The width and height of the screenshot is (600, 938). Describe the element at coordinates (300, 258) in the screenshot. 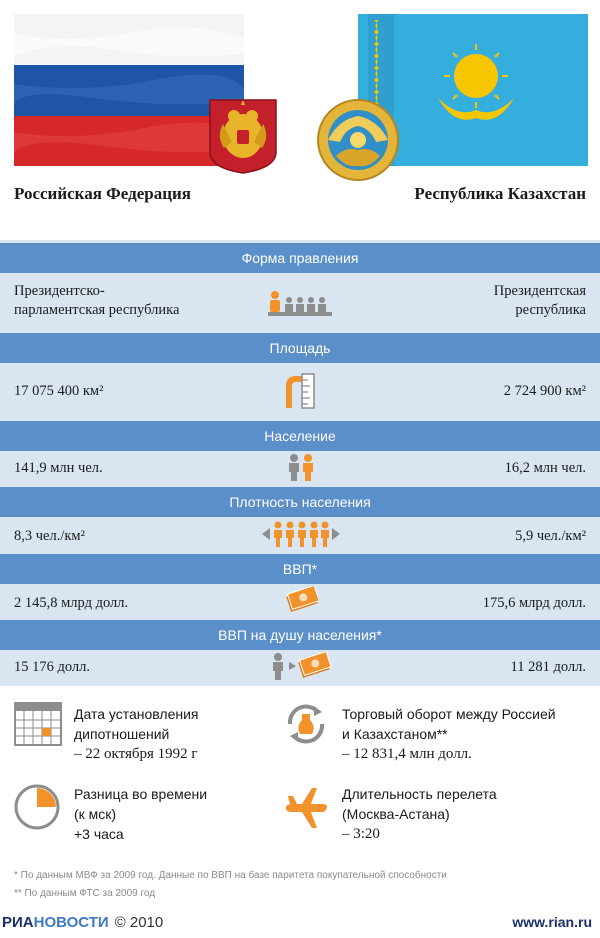

I see `header-government-form: Форма правления` at that location.